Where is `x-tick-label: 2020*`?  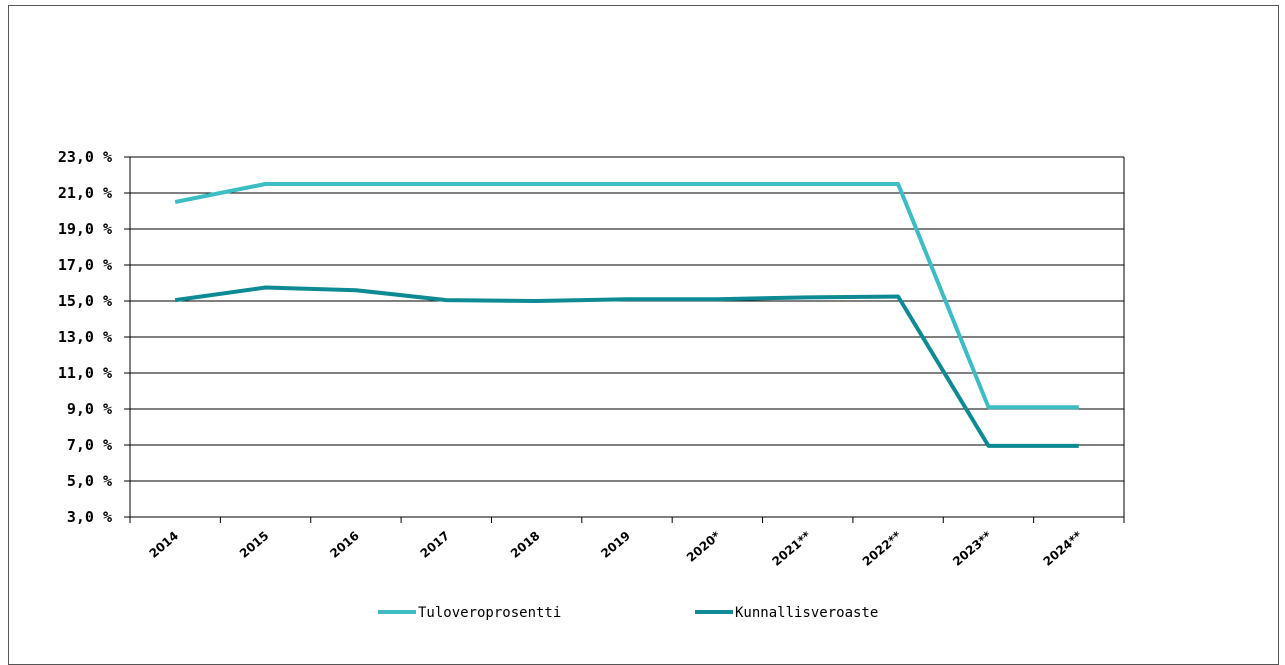
x-tick-label: 2020* is located at coordinates (704, 546).